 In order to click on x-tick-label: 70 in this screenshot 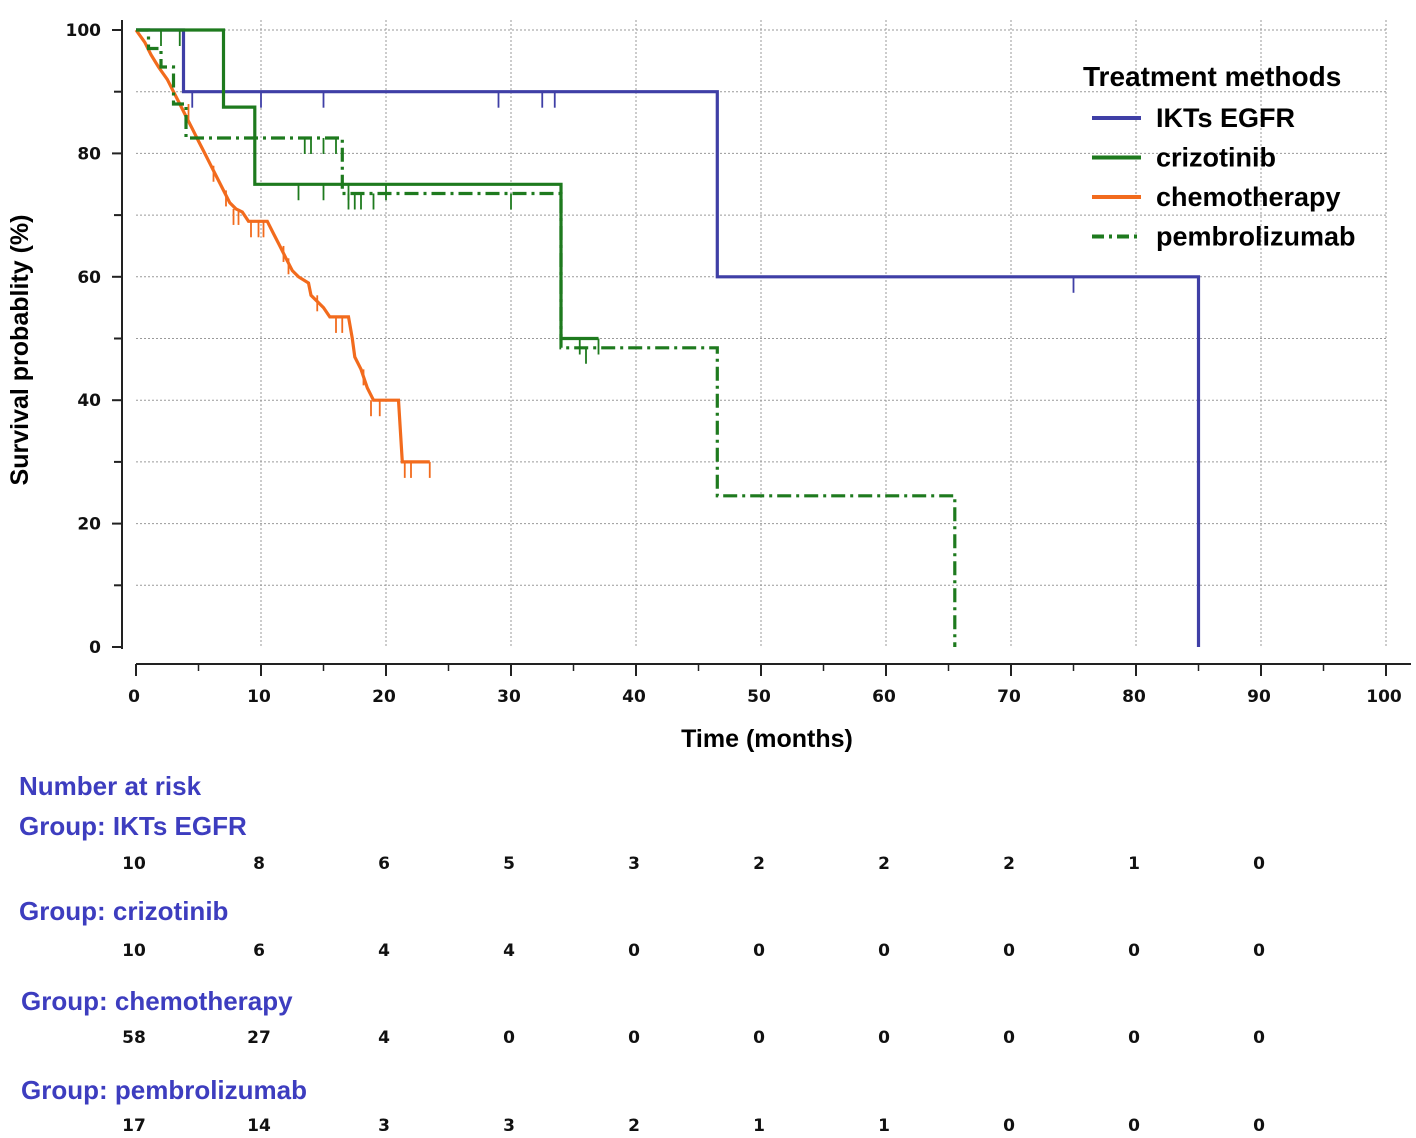, I will do `click(1009, 697)`.